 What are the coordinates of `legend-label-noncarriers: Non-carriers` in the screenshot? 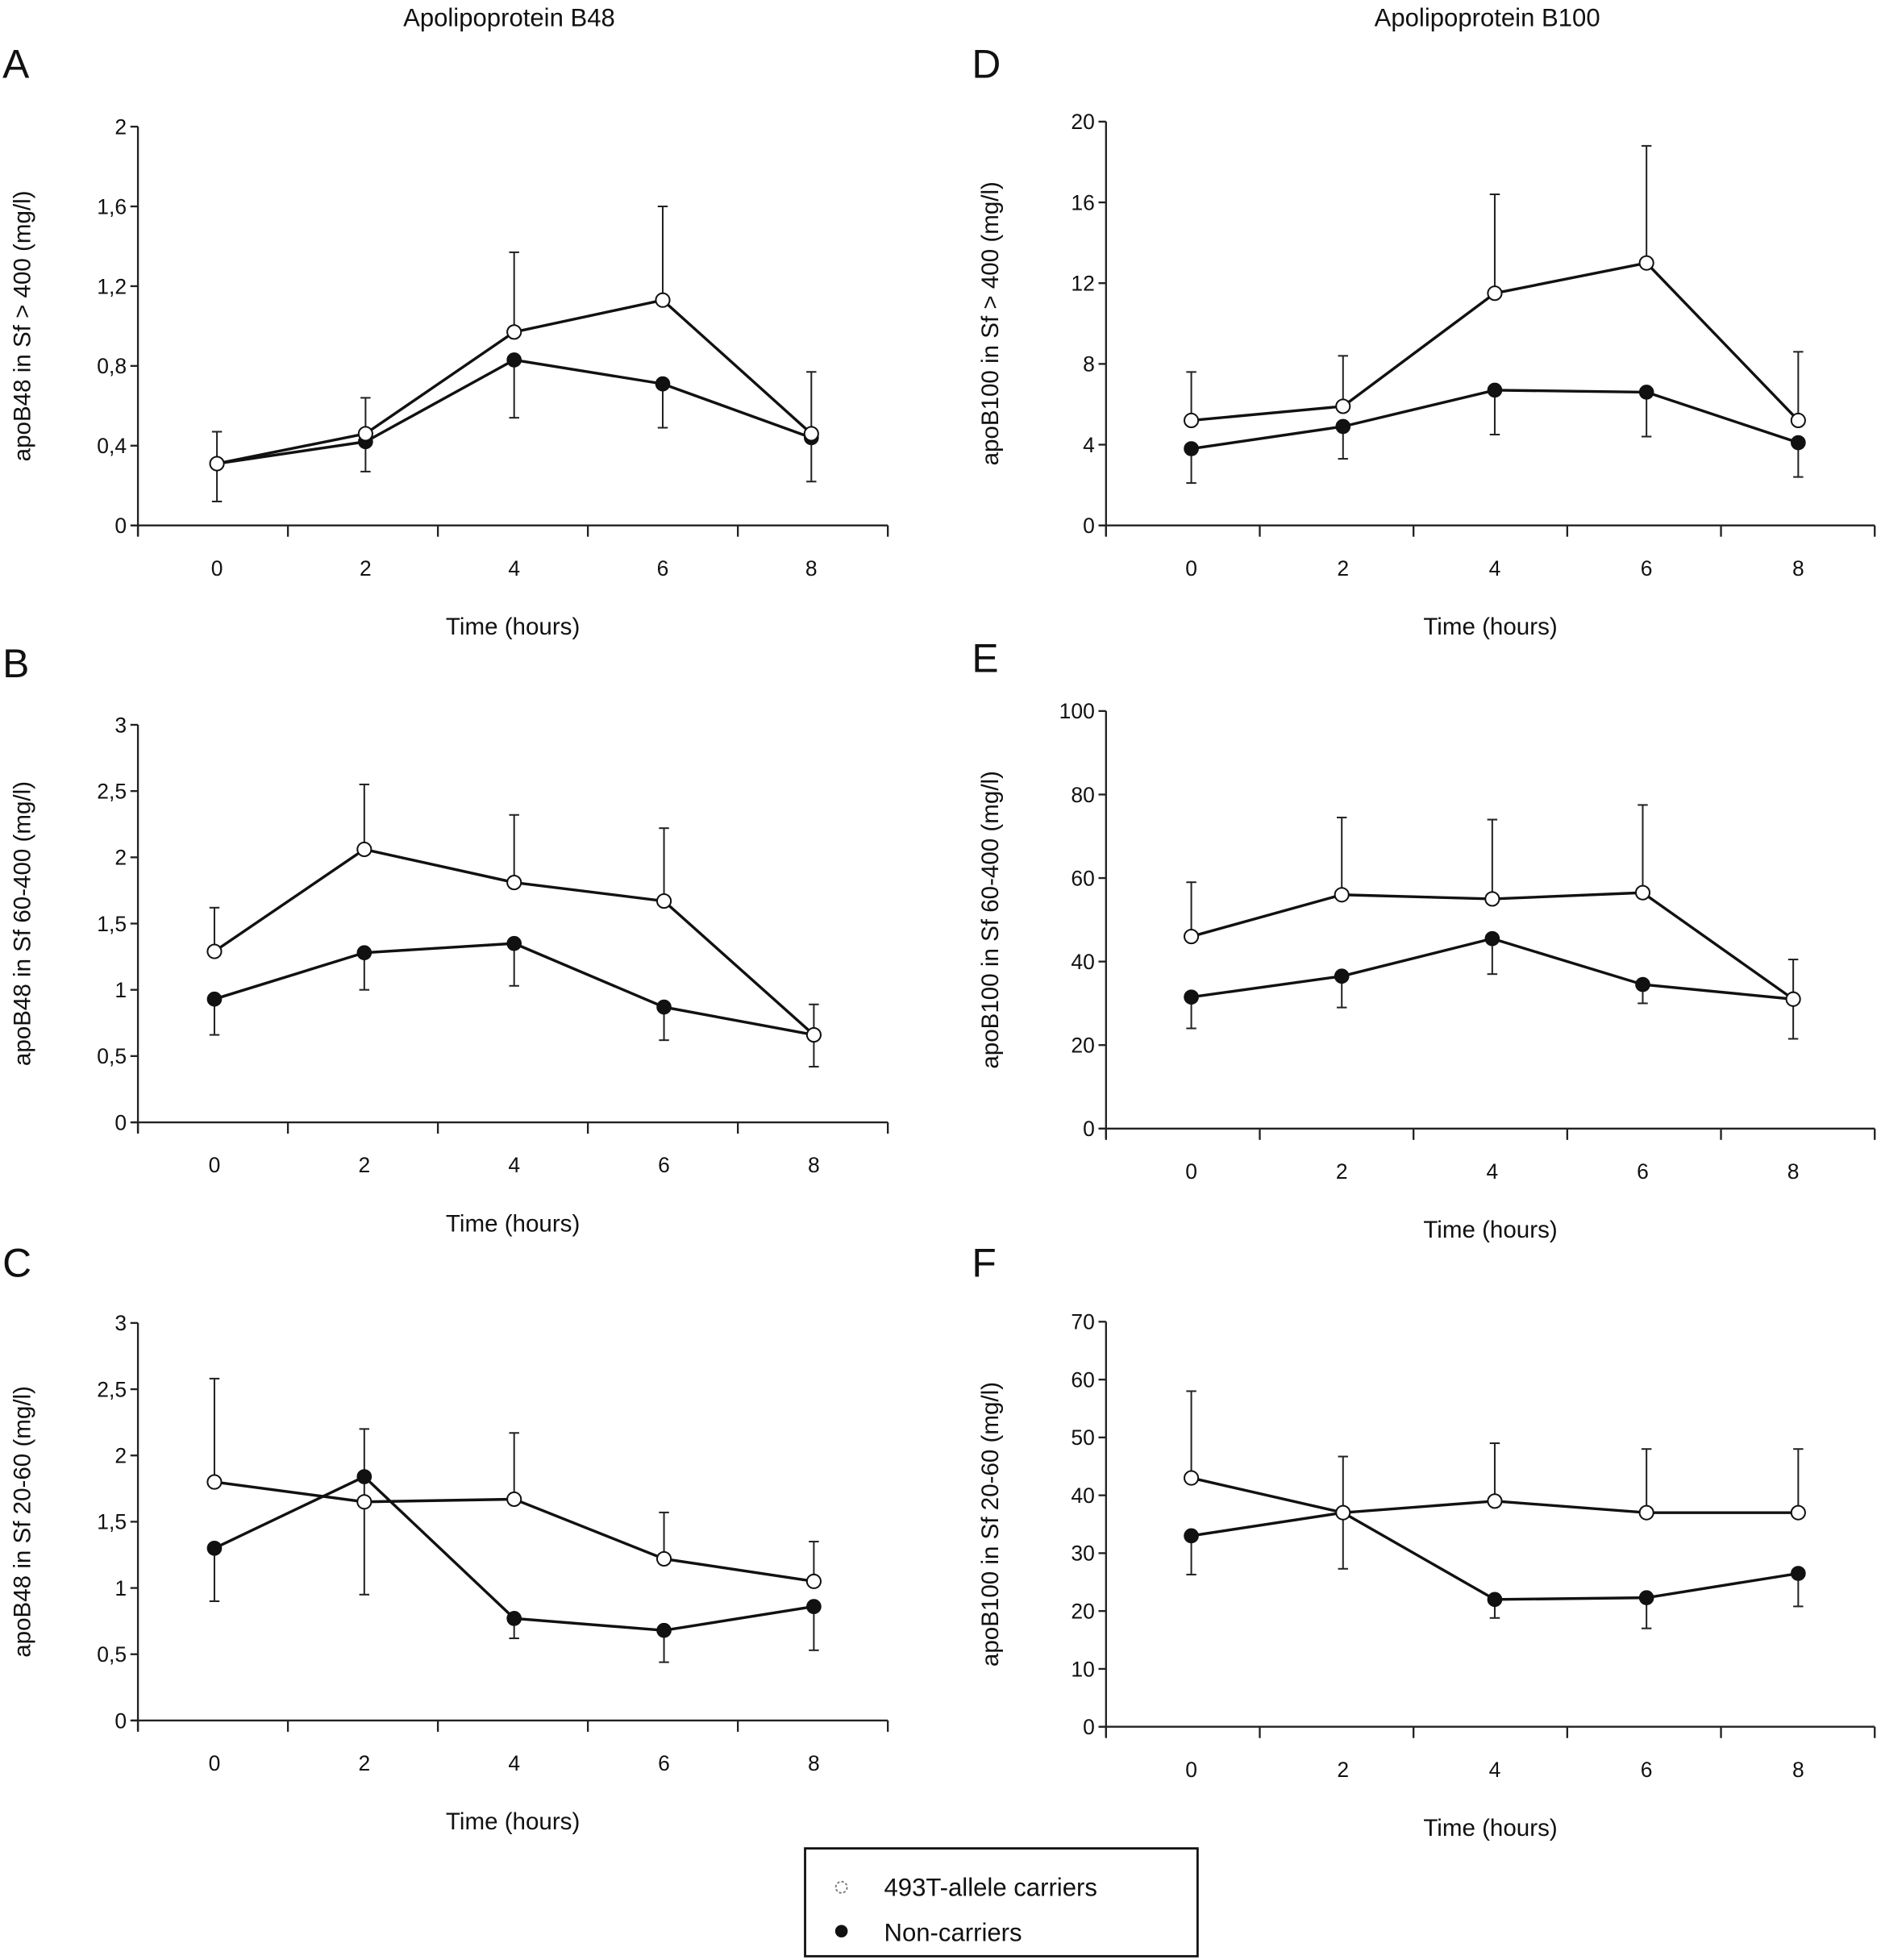 It's located at (953, 1933).